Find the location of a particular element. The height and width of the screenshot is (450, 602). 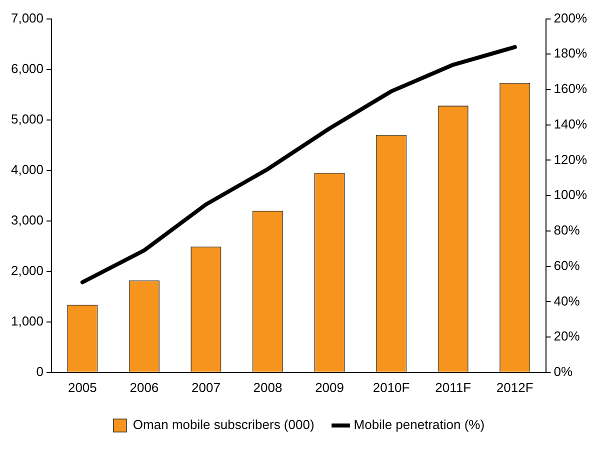

y2-tick-label: 200% is located at coordinates (571, 18).